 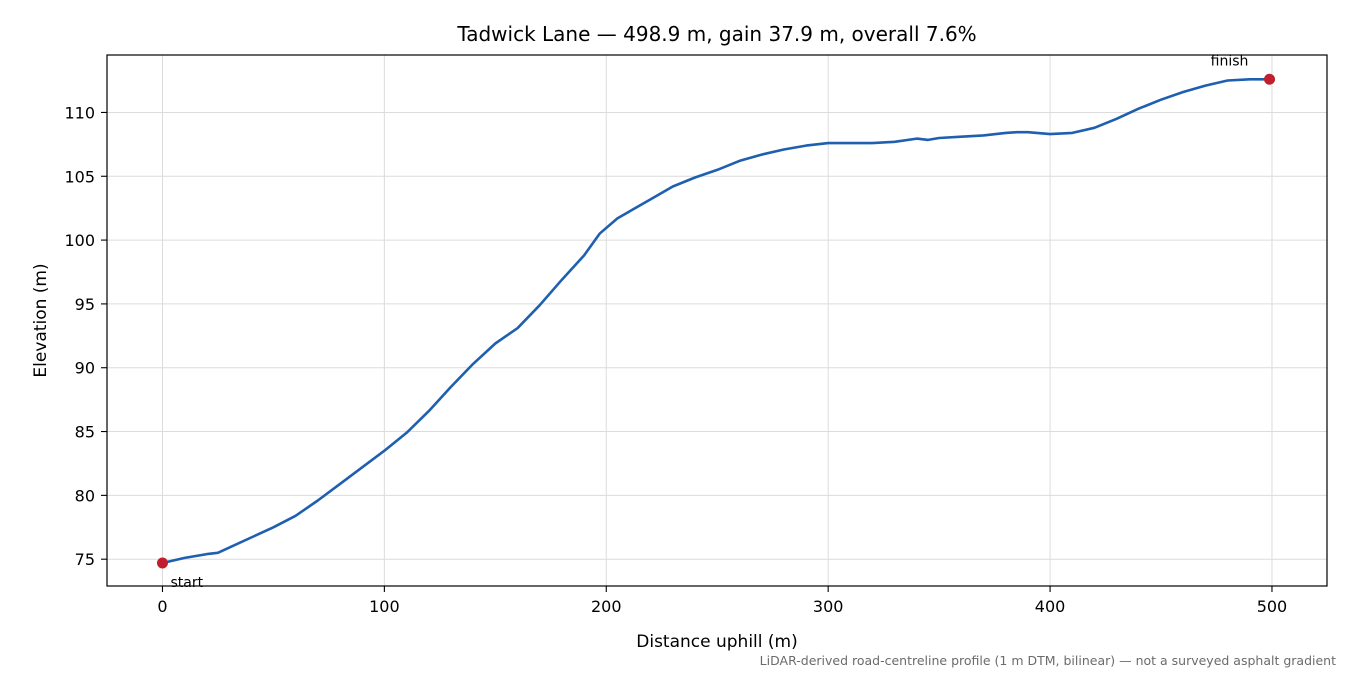 I want to click on start-label: start, so click(x=186, y=583).